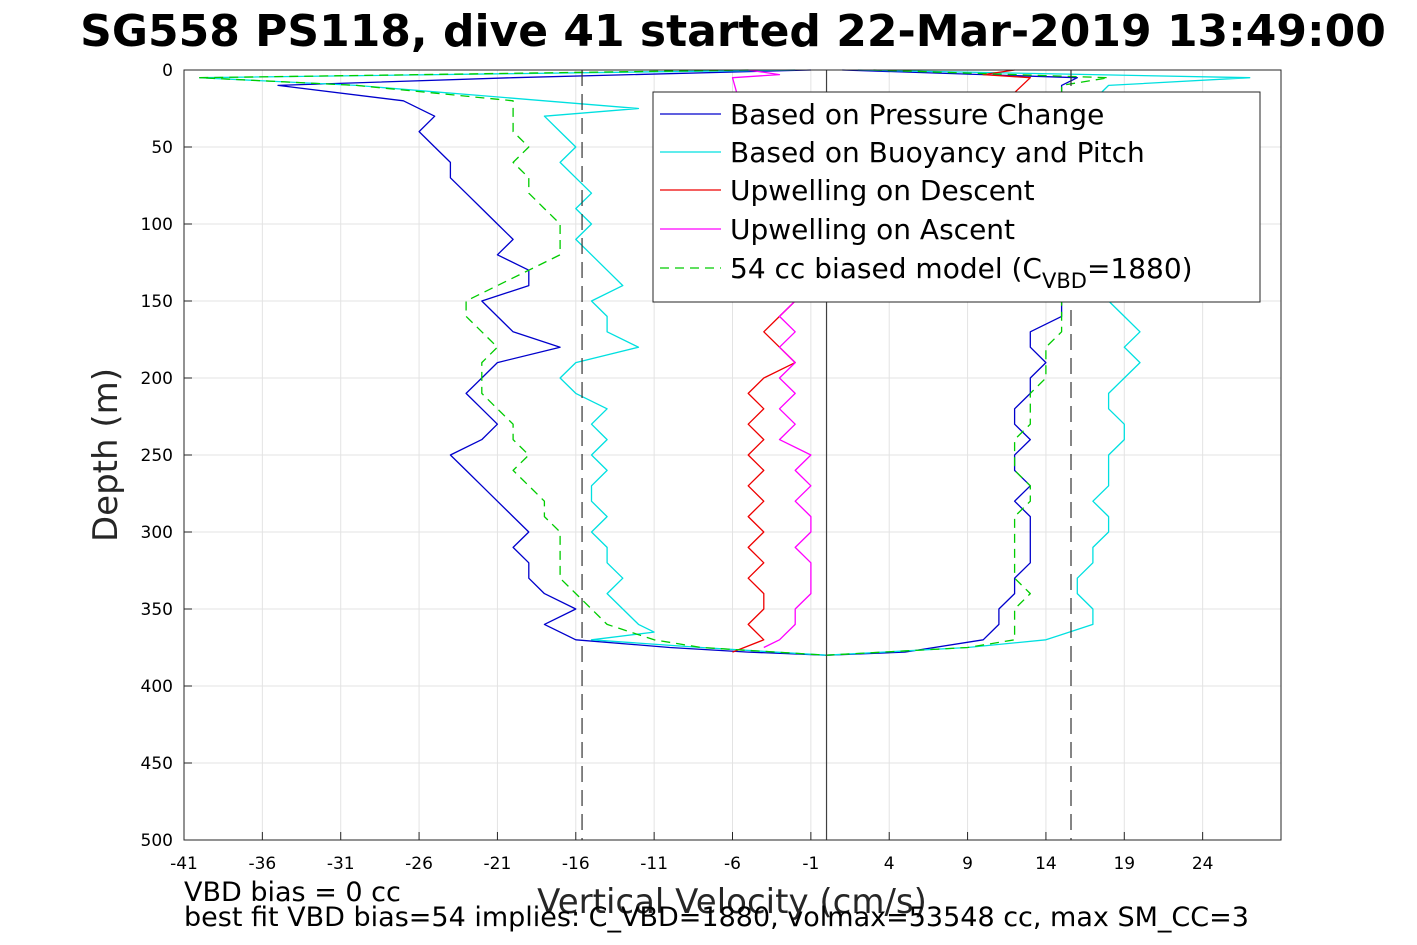  Describe the element at coordinates (157, 456) in the screenshot. I see `y-tick-label: 250` at that location.